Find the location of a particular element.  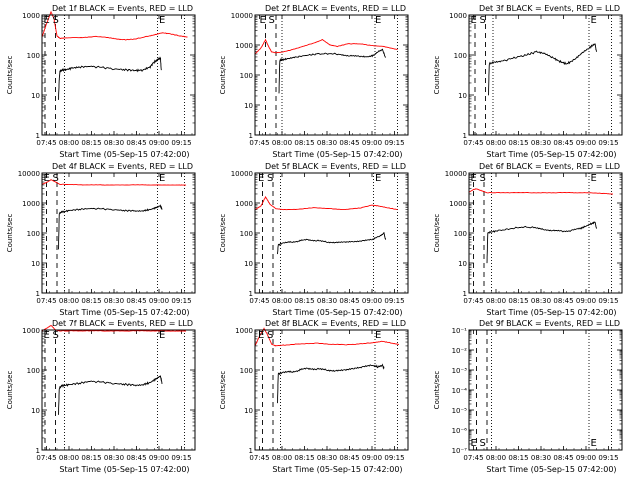

panel-title: Det 5f BLACK = Events, RED = LLD is located at coordinates (335, 166).